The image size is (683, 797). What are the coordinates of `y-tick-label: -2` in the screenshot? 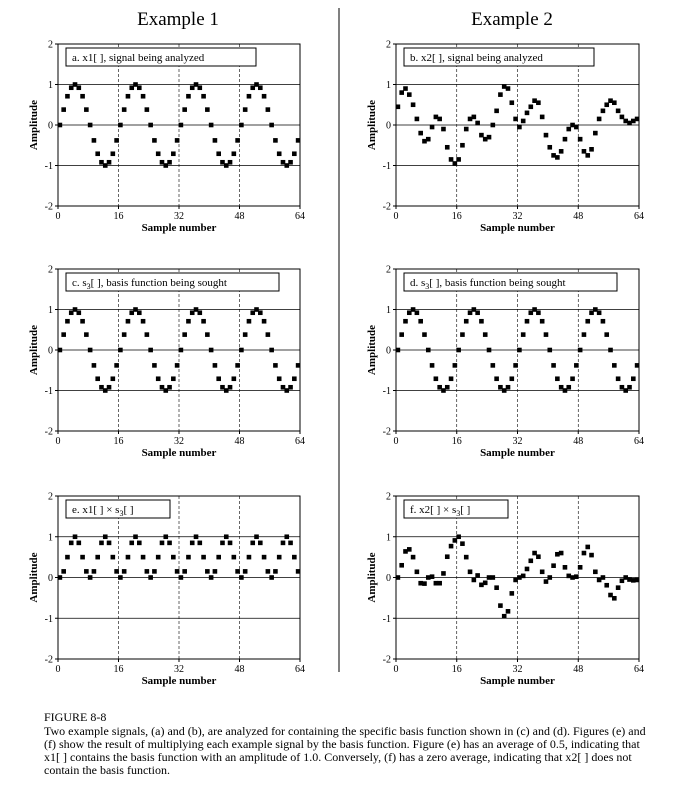 It's located at (387, 660).